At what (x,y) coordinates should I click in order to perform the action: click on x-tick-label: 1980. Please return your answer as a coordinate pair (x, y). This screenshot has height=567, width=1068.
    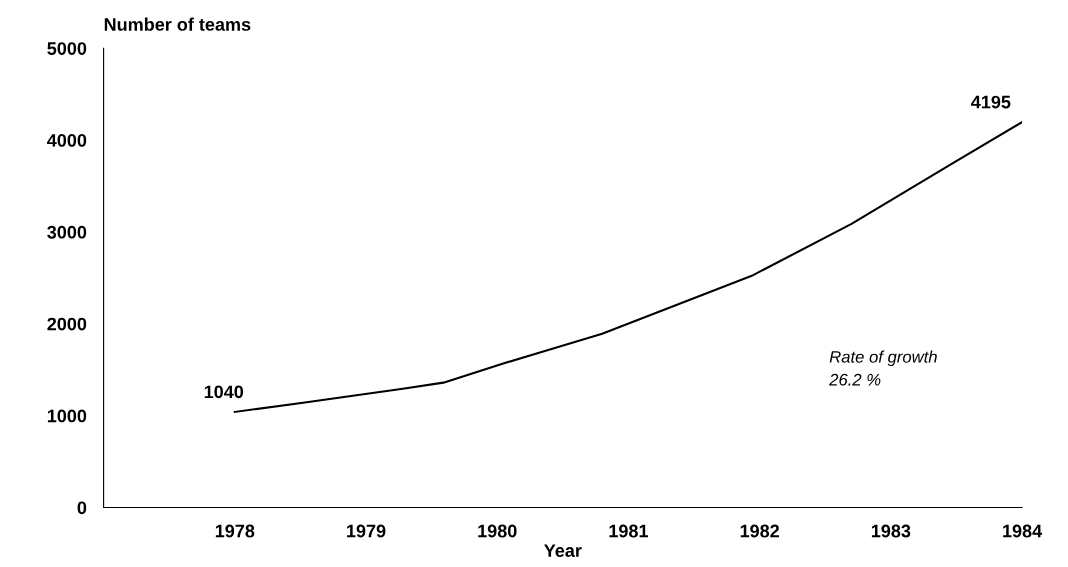
    Looking at the image, I should click on (497, 531).